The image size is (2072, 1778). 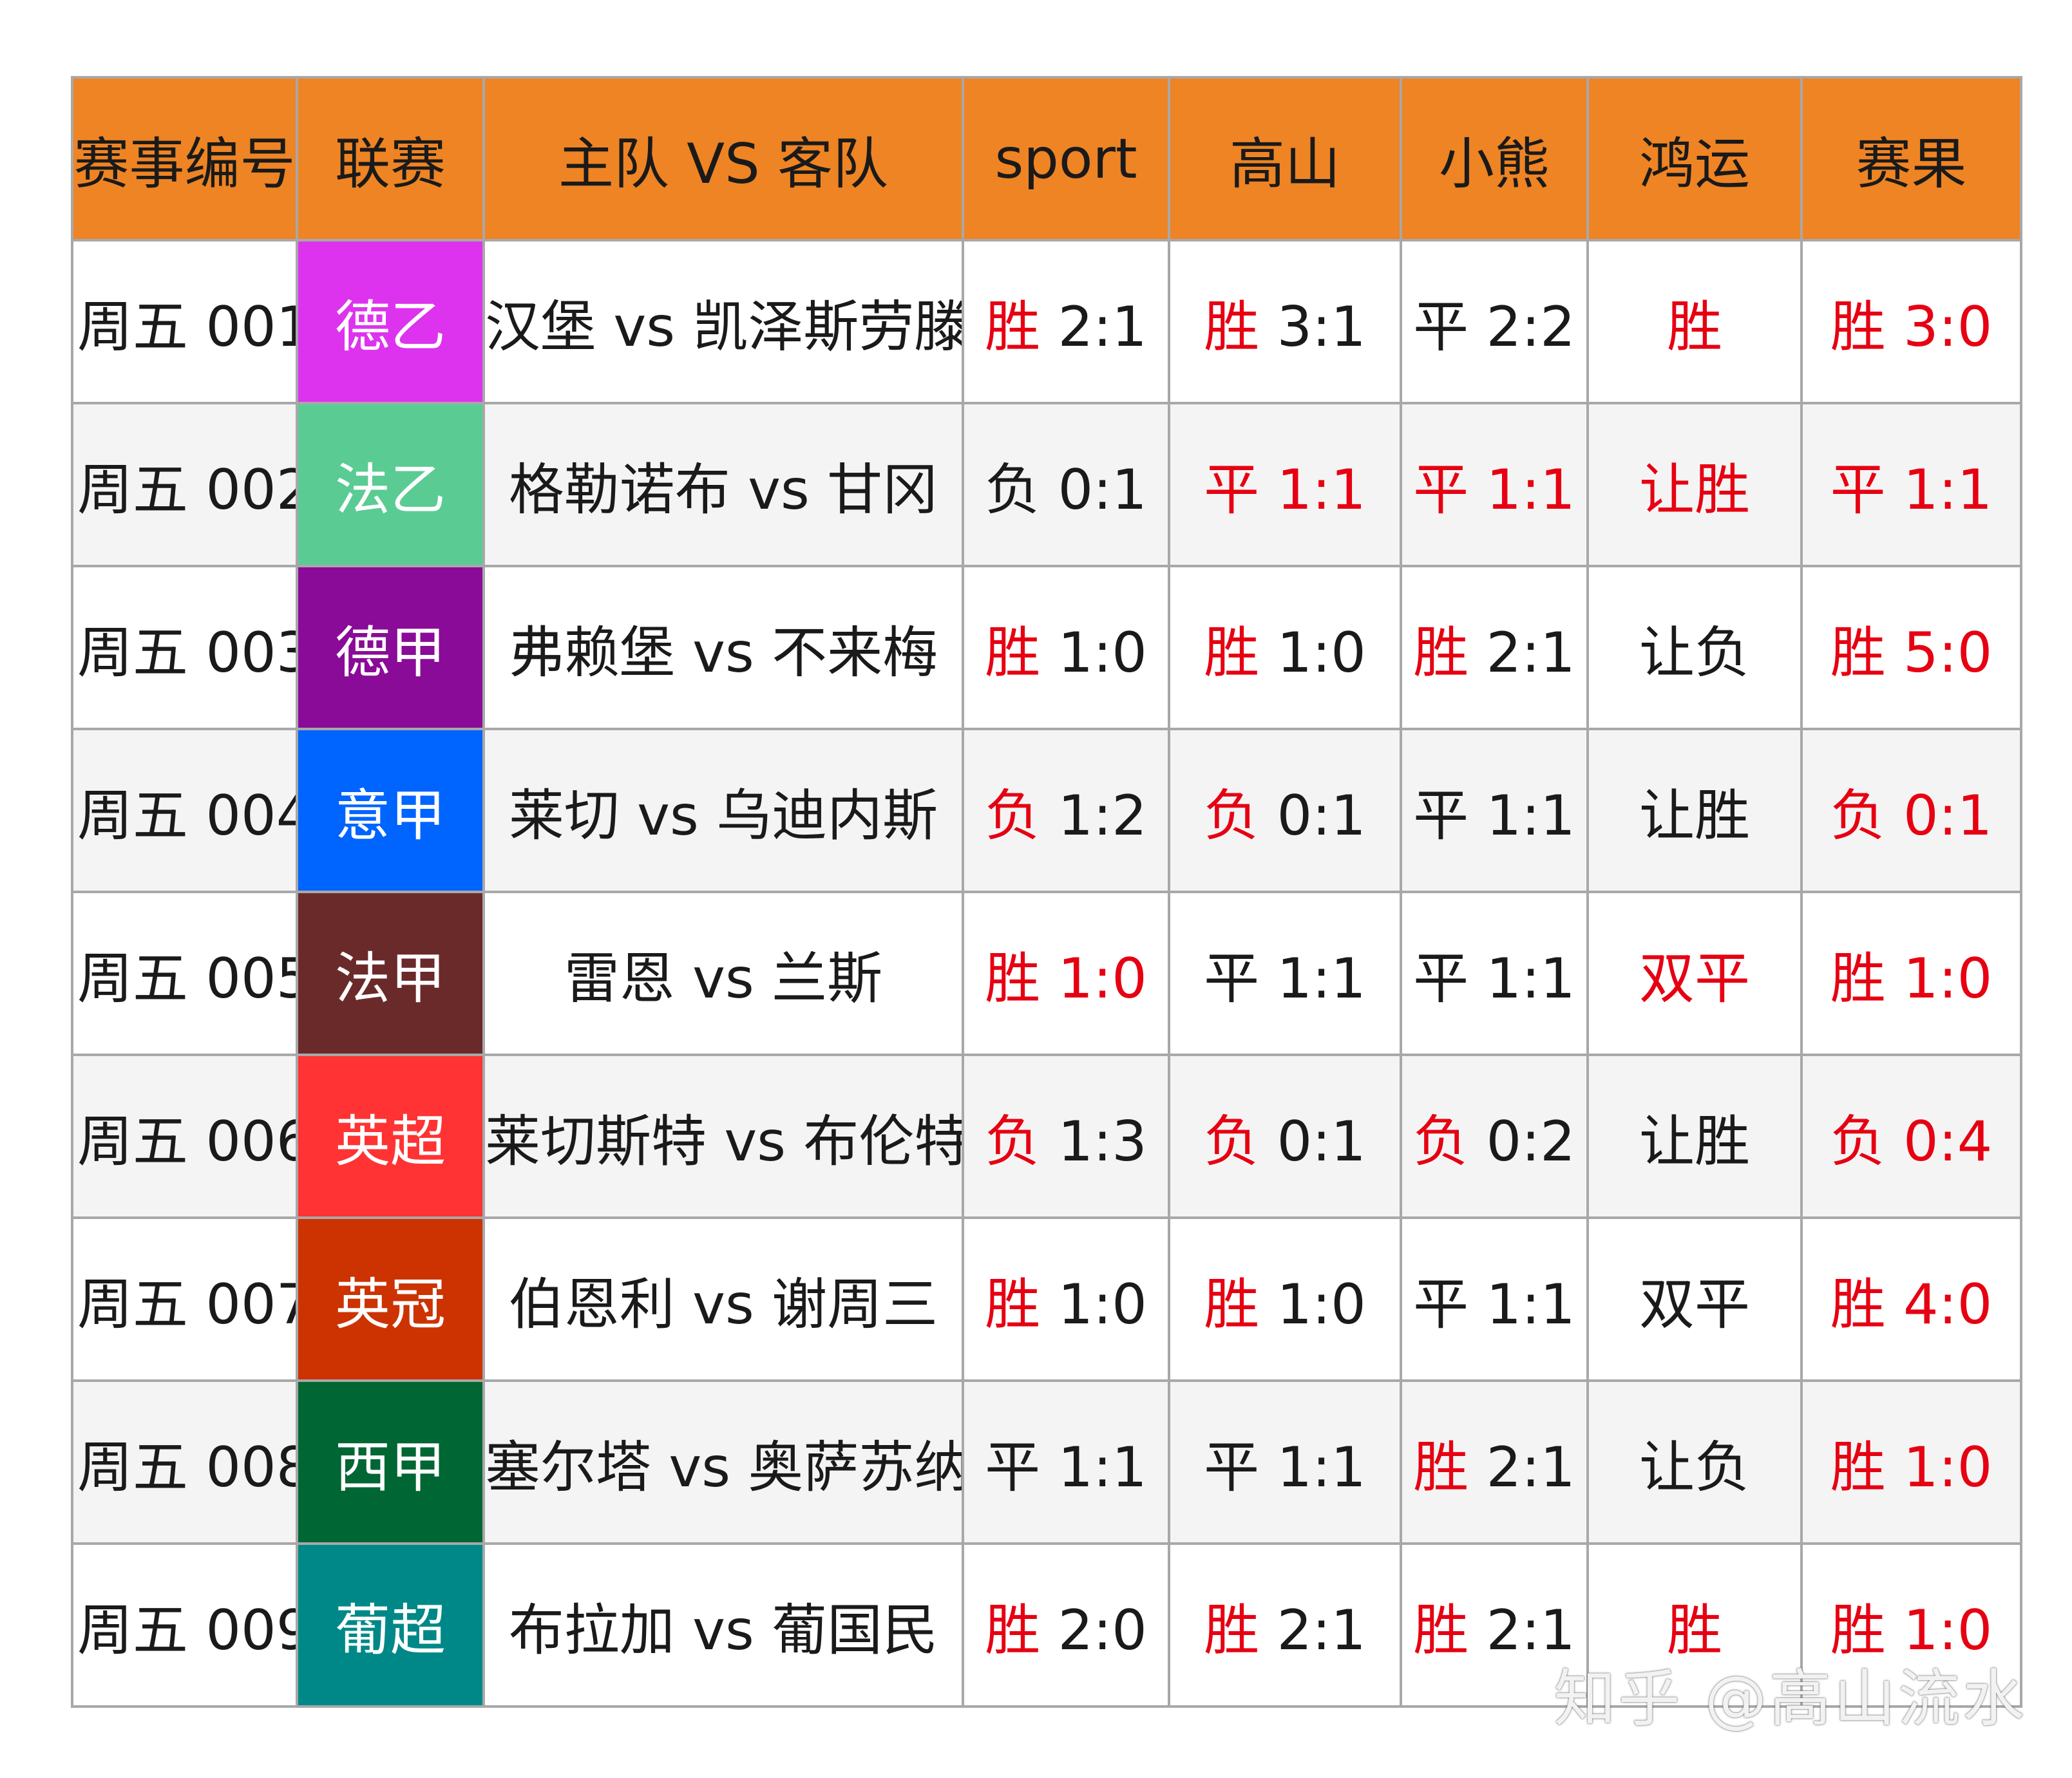 I want to click on table-header-row: 赛事编号 联赛 主队 VS 客队 sport 高山 小熊 鸿运 赛果, so click(x=1046, y=158).